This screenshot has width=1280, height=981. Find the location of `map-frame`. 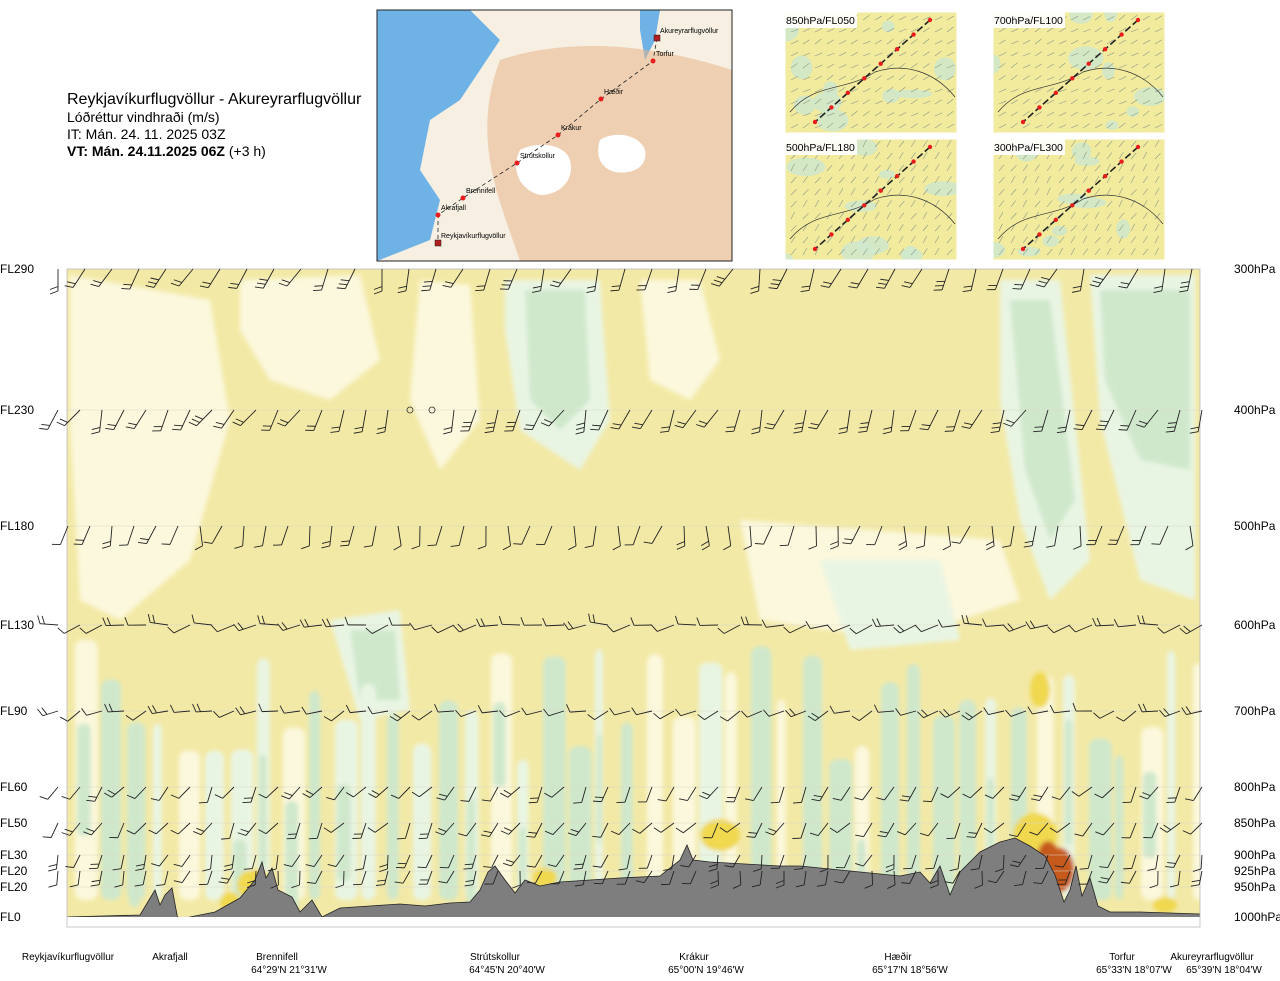

map-frame is located at coordinates (554, 135).